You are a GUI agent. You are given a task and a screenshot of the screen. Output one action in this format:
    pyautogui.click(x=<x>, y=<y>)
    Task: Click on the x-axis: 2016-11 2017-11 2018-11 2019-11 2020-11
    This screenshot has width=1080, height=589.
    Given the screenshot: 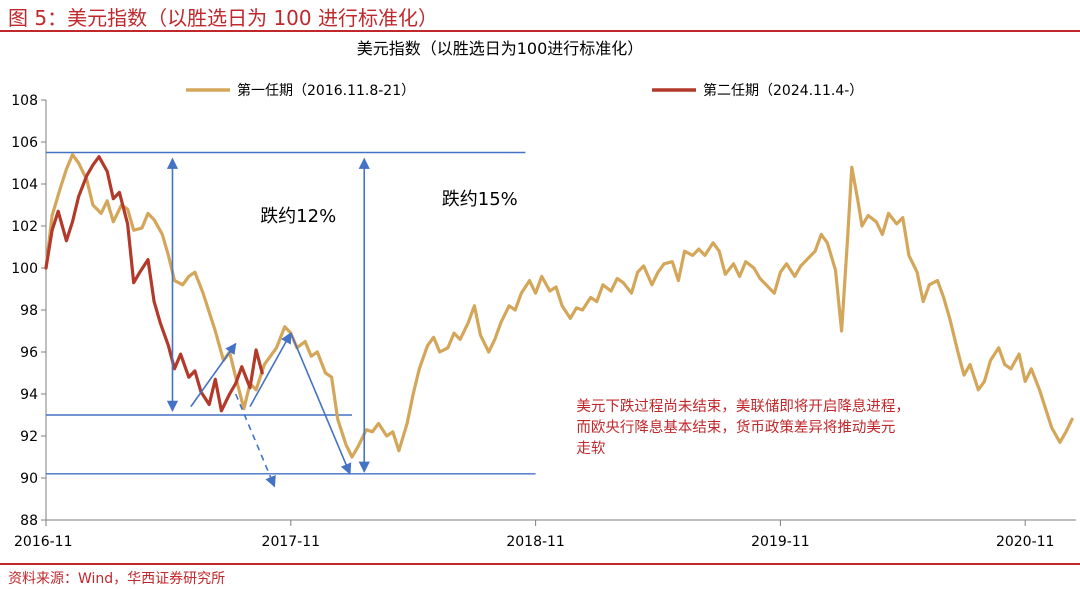 What is the action you would take?
    pyautogui.click(x=545, y=534)
    